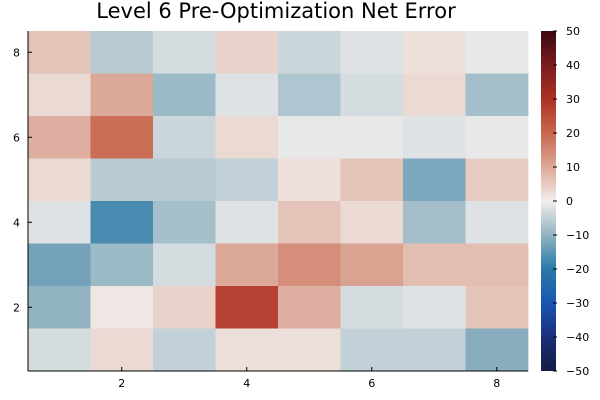  What do you see at coordinates (573, 133) in the screenshot?
I see `colorbar-tick-label: 20` at bounding box center [573, 133].